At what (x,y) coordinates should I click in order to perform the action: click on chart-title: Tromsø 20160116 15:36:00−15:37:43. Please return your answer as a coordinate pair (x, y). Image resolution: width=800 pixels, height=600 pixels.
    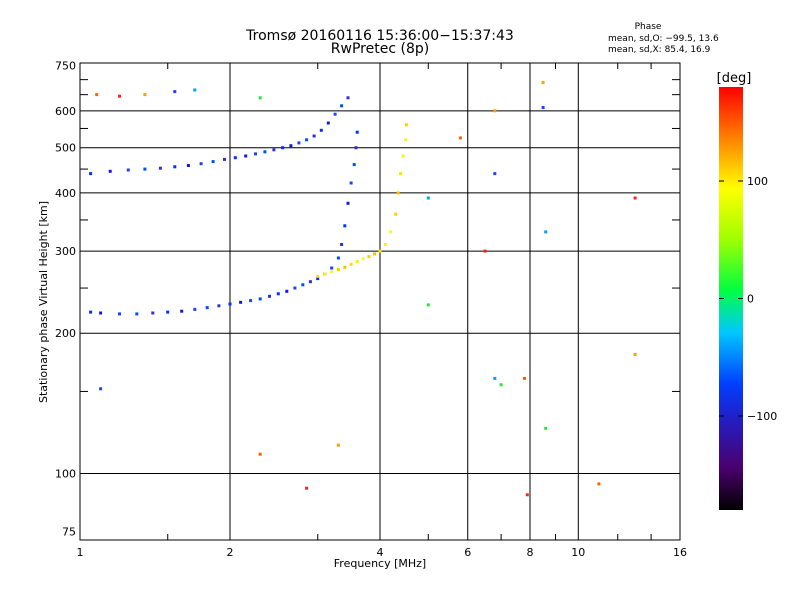
    Looking at the image, I should click on (379, 36).